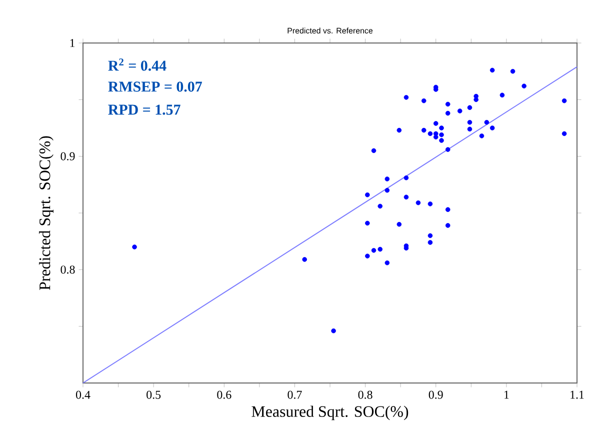 Image resolution: width=595 pixels, height=446 pixels. Describe the element at coordinates (330, 413) in the screenshot. I see `x-axis-title: Measured Sqrt. SOC(%)` at that location.